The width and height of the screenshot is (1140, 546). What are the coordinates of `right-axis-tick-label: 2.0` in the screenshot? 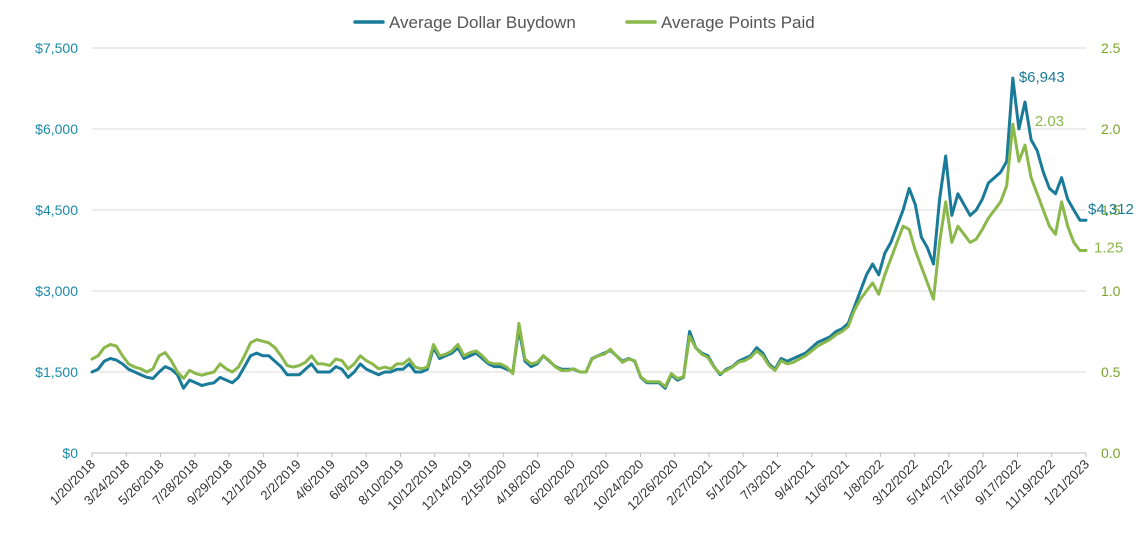 It's located at (1111, 129).